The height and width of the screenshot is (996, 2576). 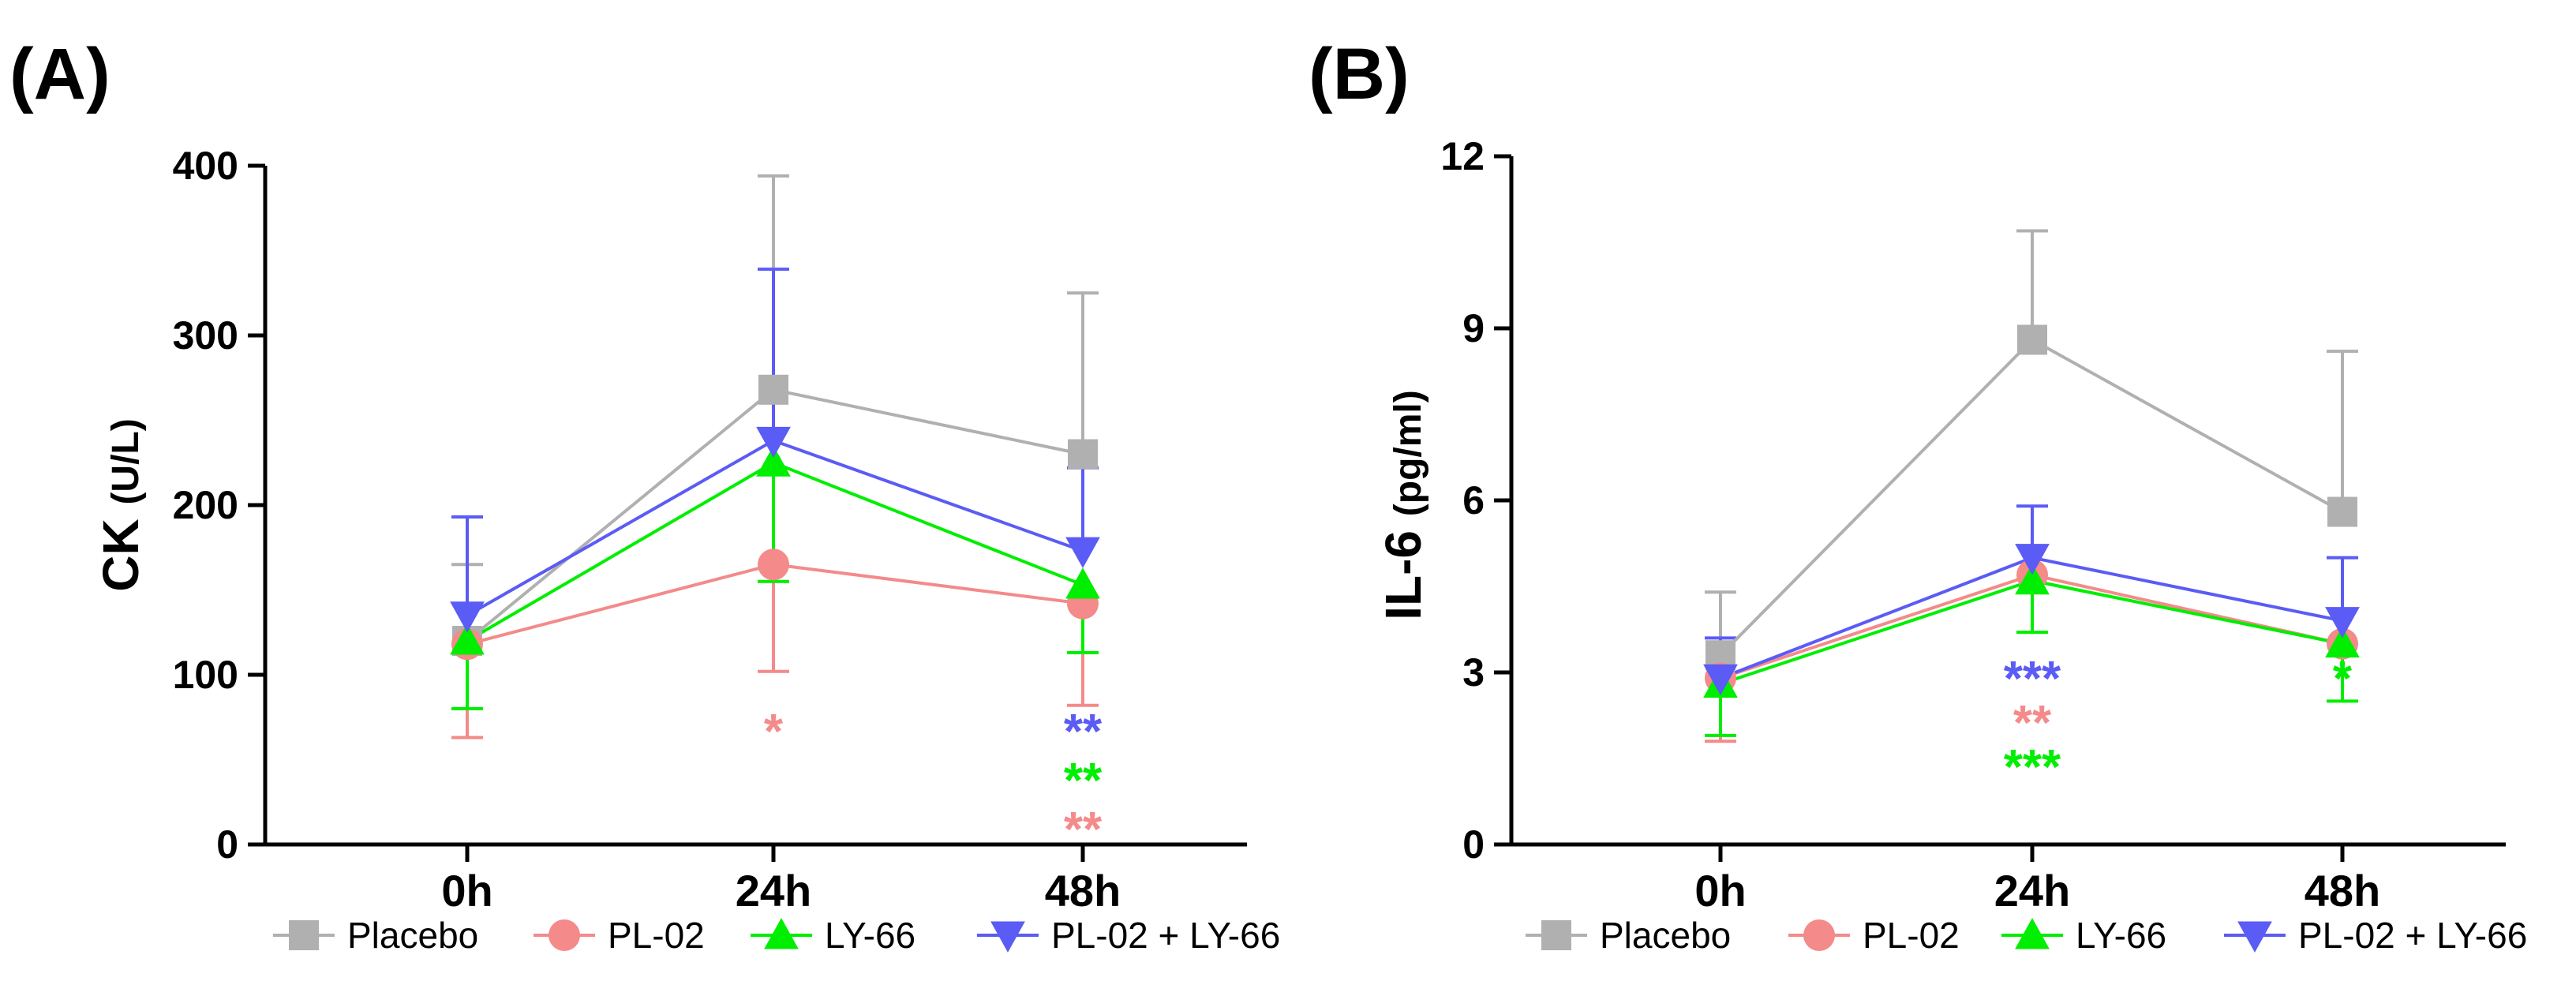 I want to click on y-tick-label: 400, so click(x=205, y=166).